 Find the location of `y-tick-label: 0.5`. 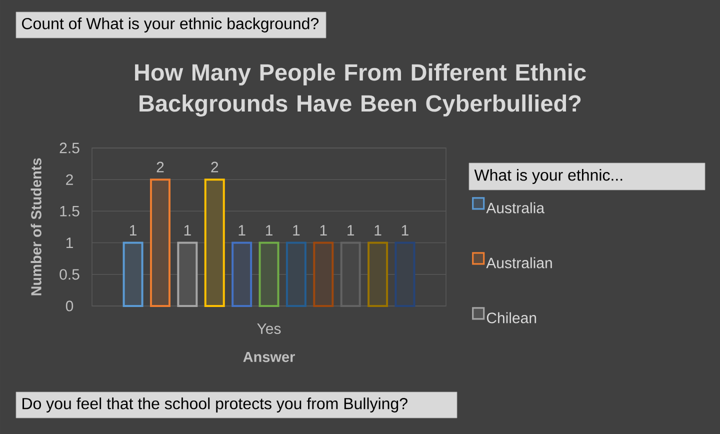

y-tick-label: 0.5 is located at coordinates (70, 274).